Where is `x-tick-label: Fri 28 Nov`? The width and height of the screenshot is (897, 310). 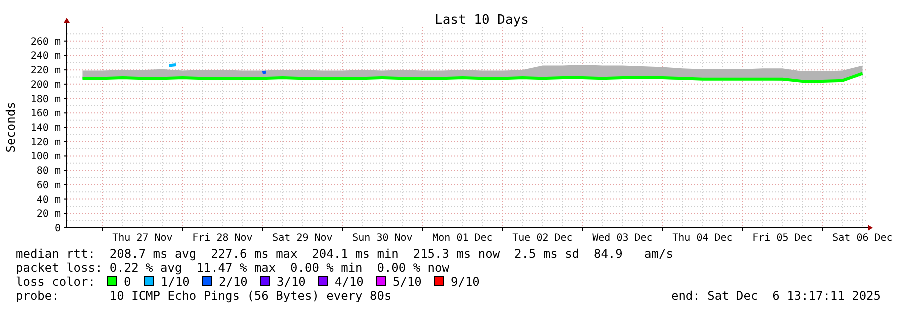
x-tick-label: Fri 28 Nov is located at coordinates (222, 238).